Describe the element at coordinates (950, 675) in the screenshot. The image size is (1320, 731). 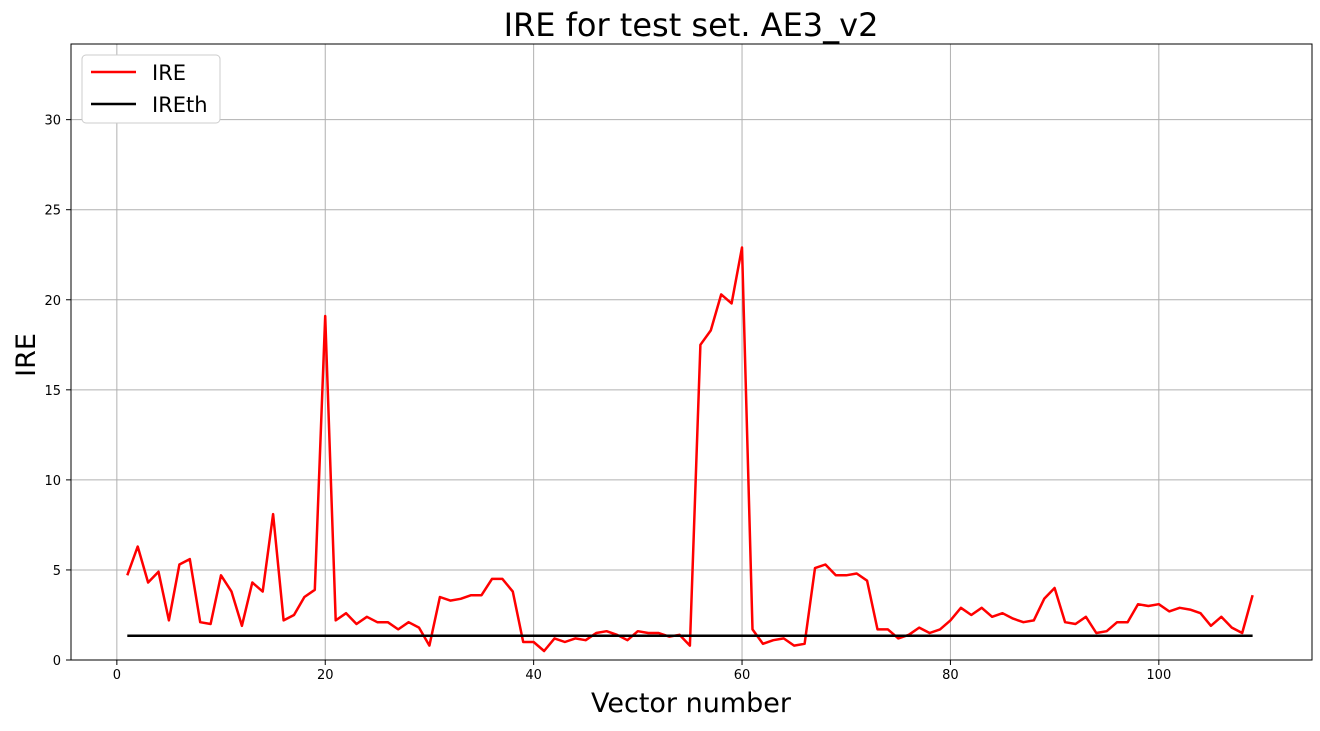
I see `x-tick-label: 80` at that location.